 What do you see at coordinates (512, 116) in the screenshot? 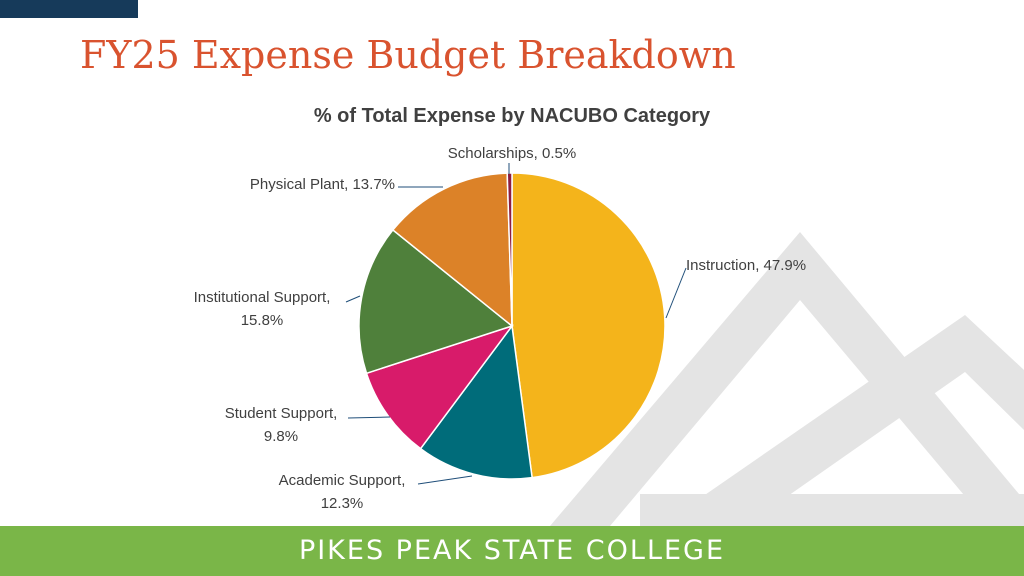
I see `chart-title: % of Total Expense by NACUBO Category` at bounding box center [512, 116].